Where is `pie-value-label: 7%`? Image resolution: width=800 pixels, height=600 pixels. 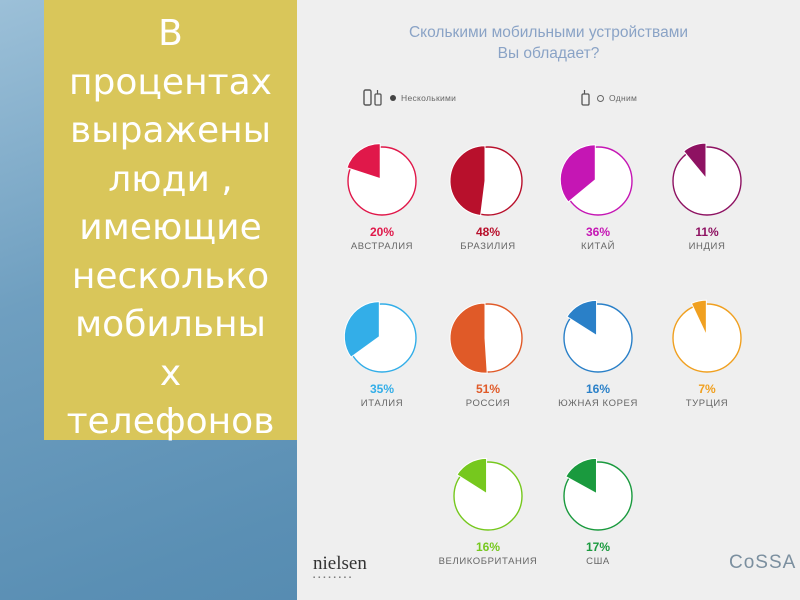 pie-value-label: 7% is located at coordinates (707, 389).